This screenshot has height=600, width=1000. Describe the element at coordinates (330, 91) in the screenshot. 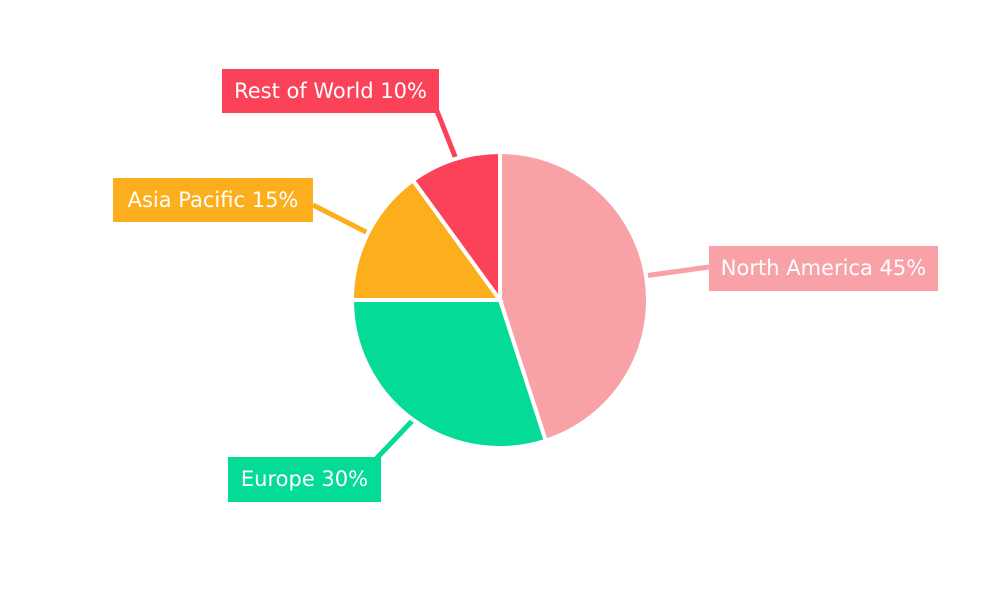

I see `slice-label-rest-of-world: Rest of World 10%` at that location.